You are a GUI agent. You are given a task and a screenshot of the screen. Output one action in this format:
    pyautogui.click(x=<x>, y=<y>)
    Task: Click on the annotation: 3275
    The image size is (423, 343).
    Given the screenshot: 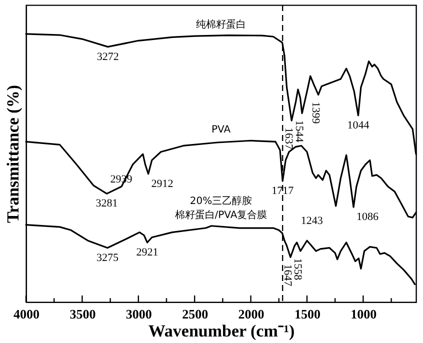 What is the action you would take?
    pyautogui.click(x=107, y=258)
    